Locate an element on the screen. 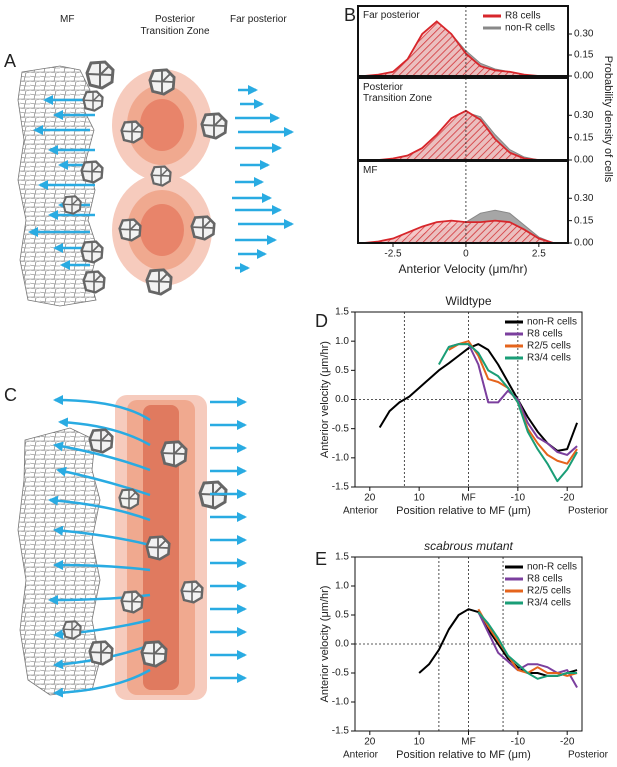 The width and height of the screenshot is (617, 767). diagram-label: Far posterior is located at coordinates (258, 19).